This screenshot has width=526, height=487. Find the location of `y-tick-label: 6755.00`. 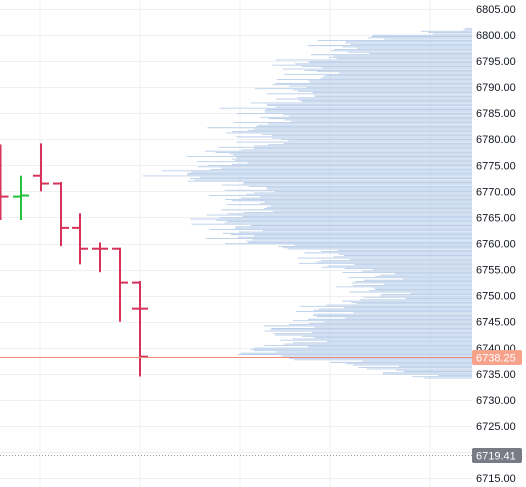

y-tick-label: 6755.00 is located at coordinates (496, 271).